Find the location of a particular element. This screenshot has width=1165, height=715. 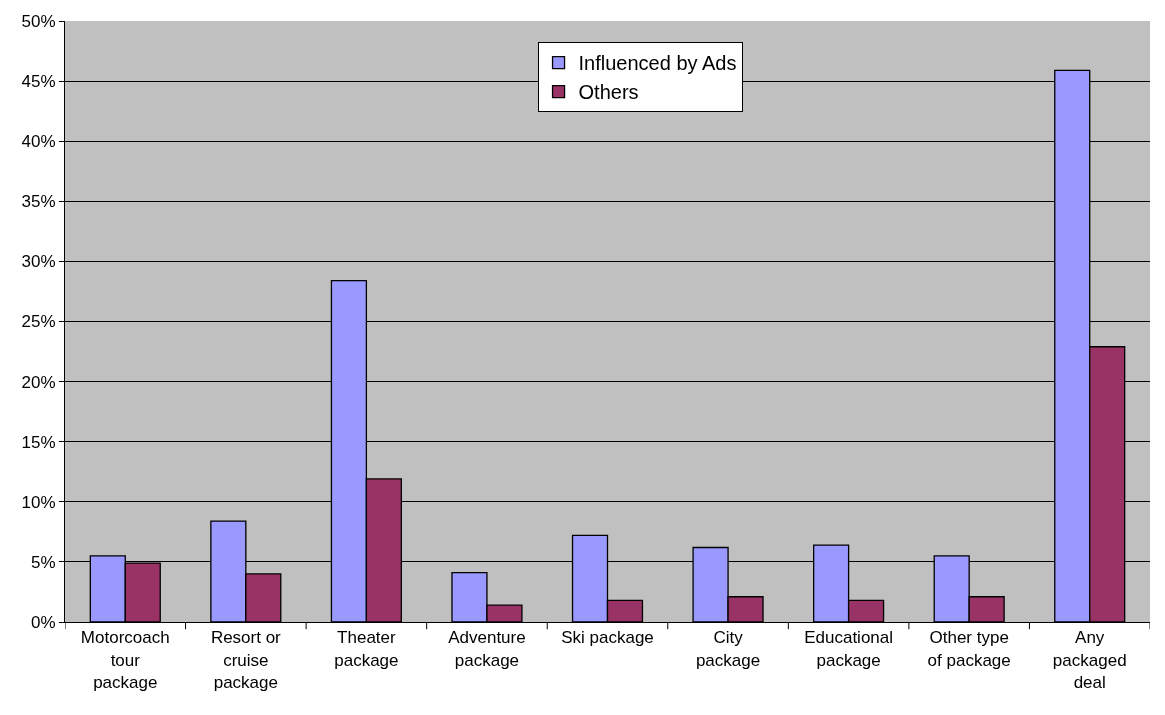

x-tick-label: Theater package is located at coordinates (366, 649).